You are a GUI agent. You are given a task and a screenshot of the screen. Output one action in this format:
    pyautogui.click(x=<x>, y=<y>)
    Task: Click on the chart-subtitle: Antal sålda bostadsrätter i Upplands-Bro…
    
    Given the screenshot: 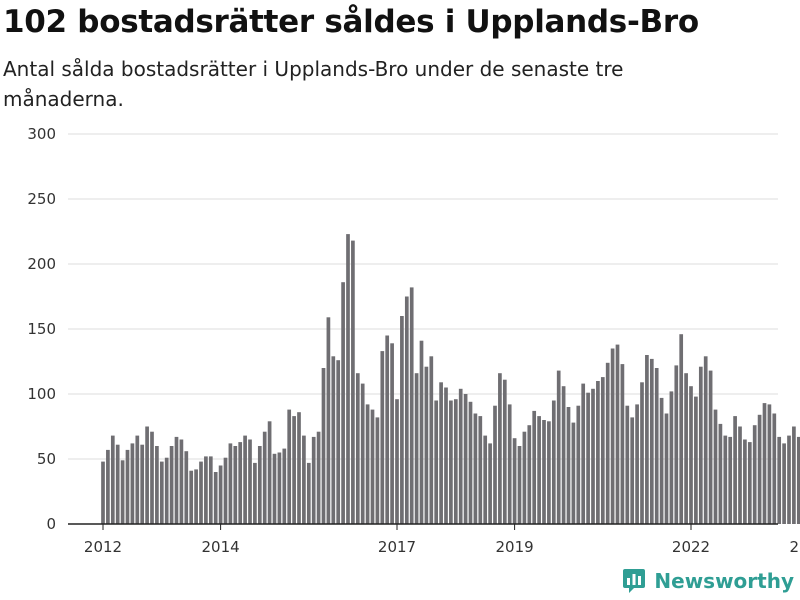 What is the action you would take?
    pyautogui.click(x=313, y=84)
    